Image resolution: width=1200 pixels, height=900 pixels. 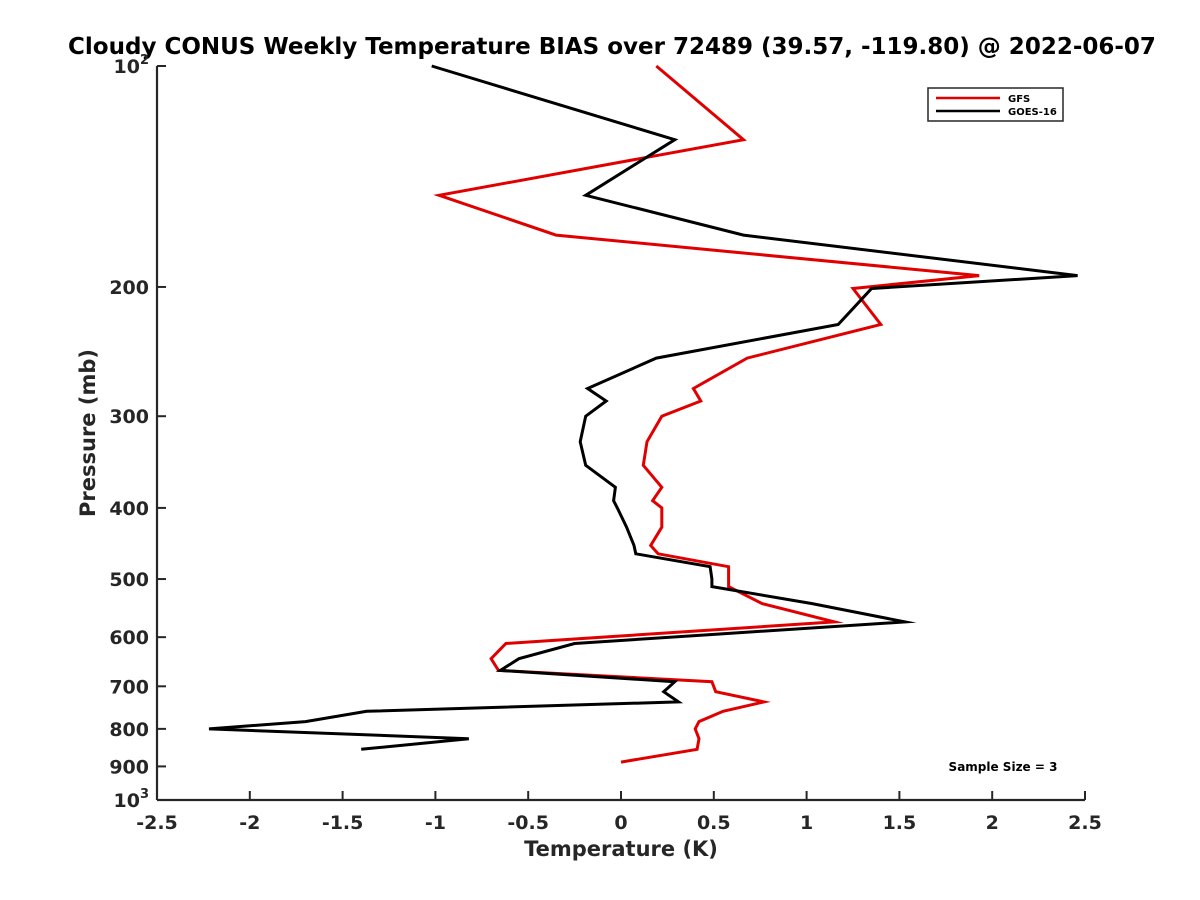 I want to click on sample-size-annotation: Sample Size = 3, so click(x=1003, y=767).